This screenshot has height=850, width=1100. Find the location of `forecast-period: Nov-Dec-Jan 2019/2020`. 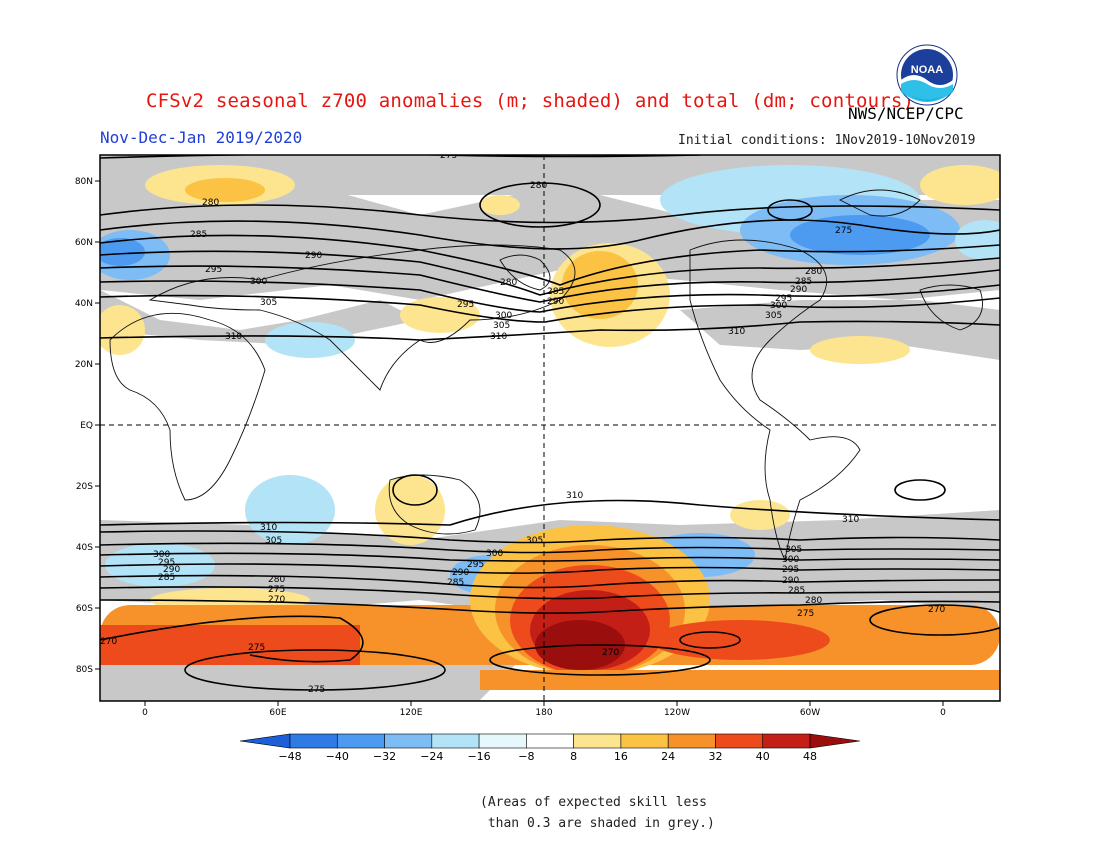

forecast-period: Nov-Dec-Jan 2019/2020 is located at coordinates (201, 137).